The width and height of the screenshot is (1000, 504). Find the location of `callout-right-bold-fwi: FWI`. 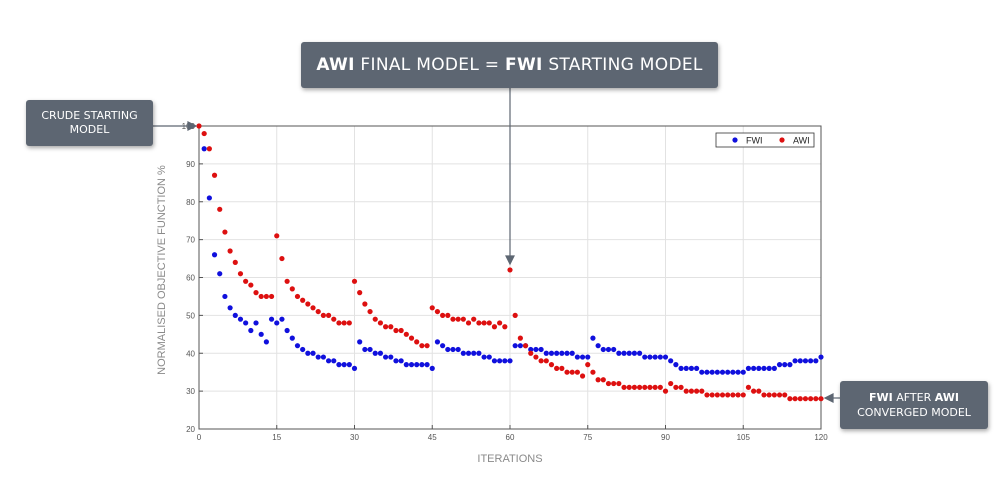

callout-right-bold-fwi: FWI is located at coordinates (881, 397).